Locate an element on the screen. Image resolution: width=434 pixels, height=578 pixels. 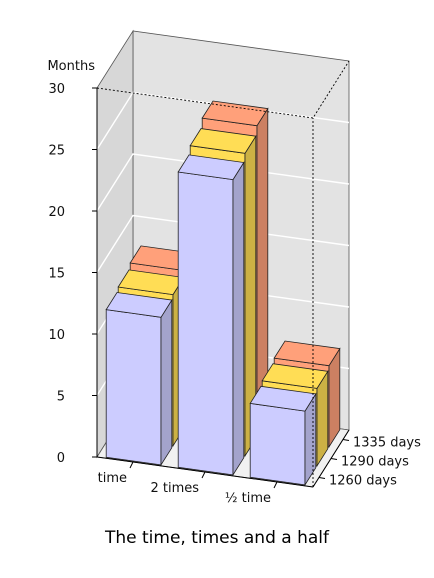
series-label: 1335 days is located at coordinates (387, 443).